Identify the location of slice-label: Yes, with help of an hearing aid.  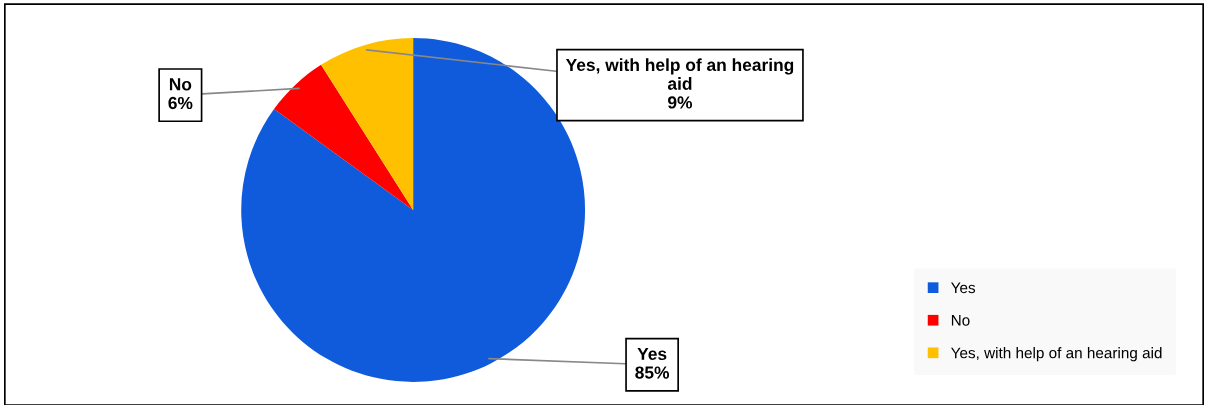
(679, 74).